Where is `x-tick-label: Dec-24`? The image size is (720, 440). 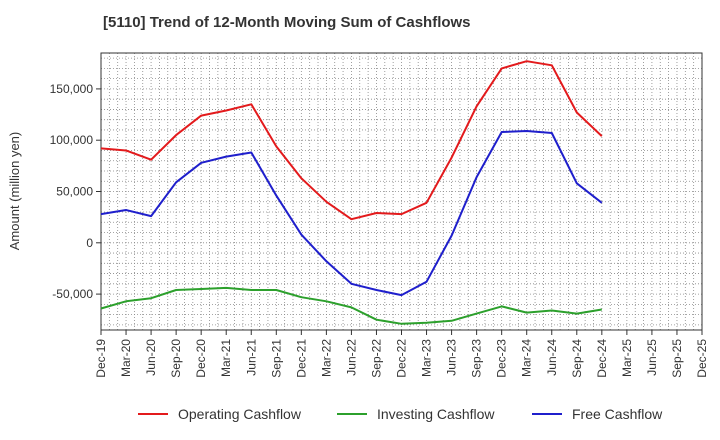
x-tick-label: Dec-24 is located at coordinates (602, 358).